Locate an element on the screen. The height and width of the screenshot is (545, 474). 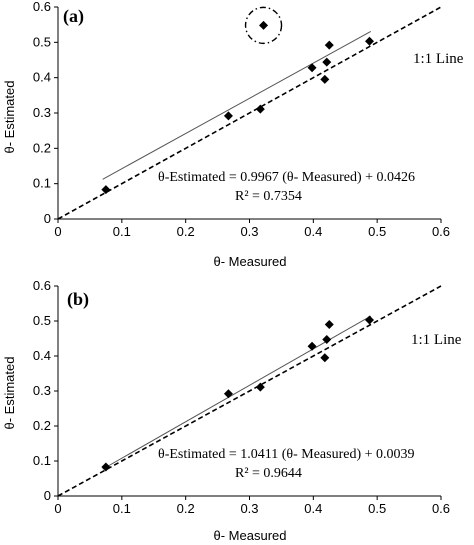
panel-a-y-tick-label: 0.5 is located at coordinates (42, 41).